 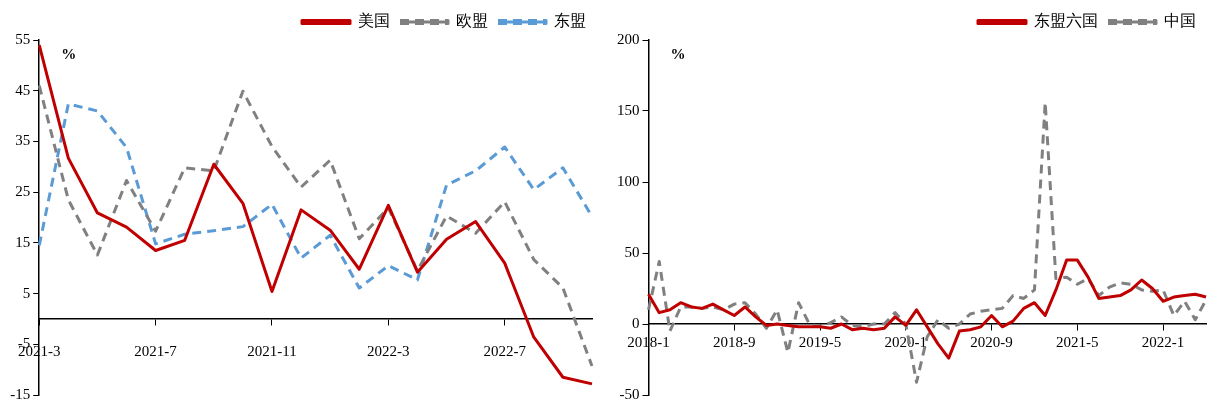 What do you see at coordinates (628, 180) in the screenshot?
I see `y-tick-label: 100` at bounding box center [628, 180].